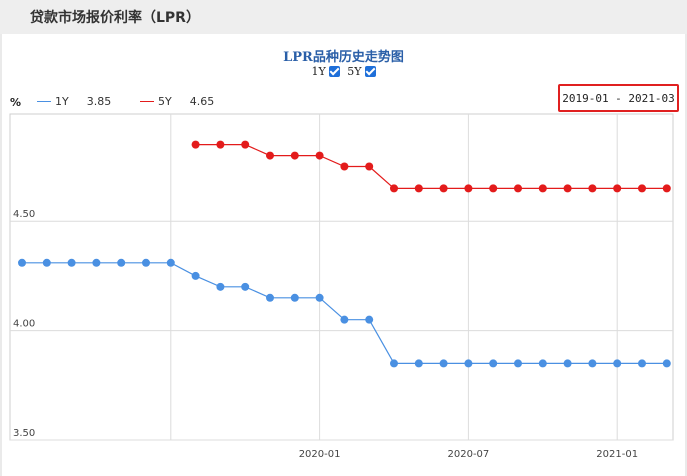 This screenshot has height=476, width=687. What do you see at coordinates (354, 71) in the screenshot?
I see `toggle-5y-label: 5Y` at bounding box center [354, 71].